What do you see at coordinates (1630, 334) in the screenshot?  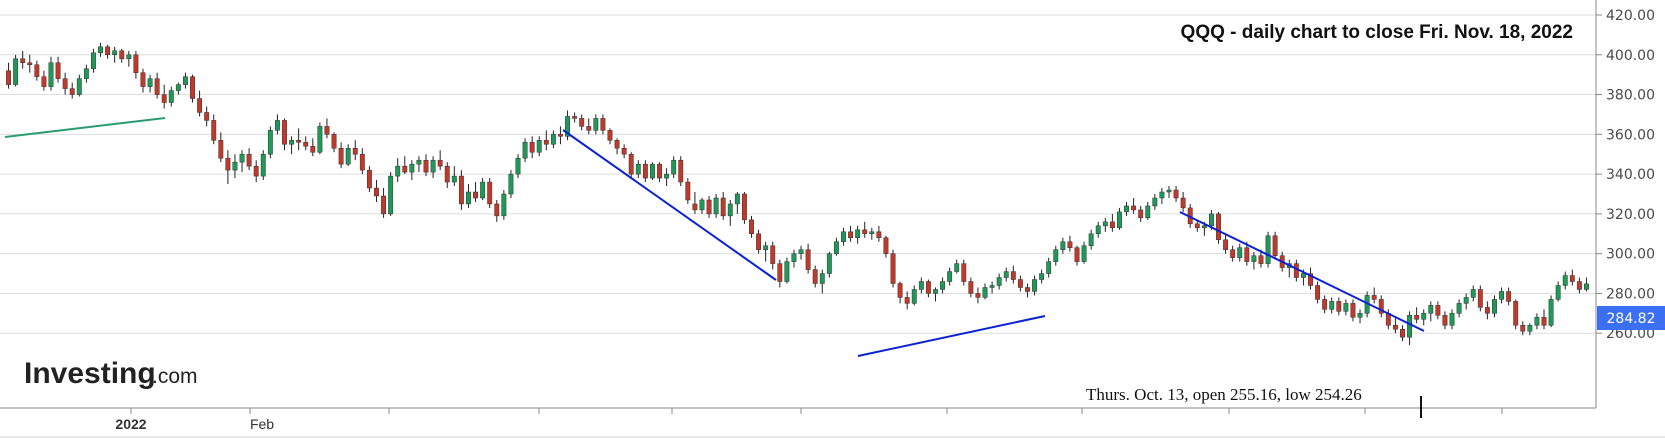 I see `y-tick-label: 260.00` at bounding box center [1630, 334].